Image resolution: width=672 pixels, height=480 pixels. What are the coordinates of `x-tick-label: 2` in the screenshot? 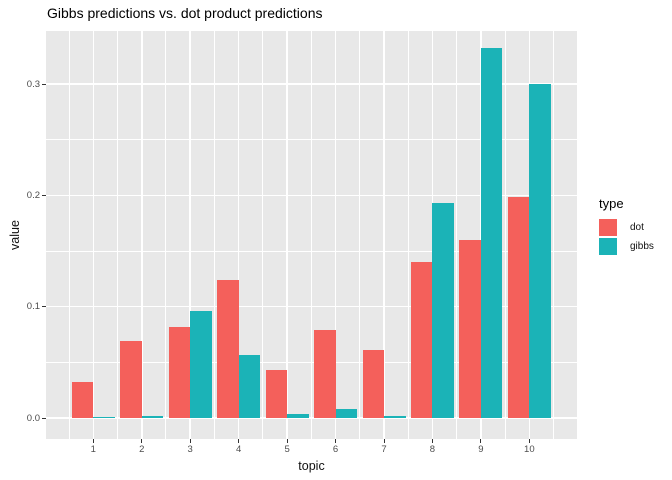 It's located at (142, 449).